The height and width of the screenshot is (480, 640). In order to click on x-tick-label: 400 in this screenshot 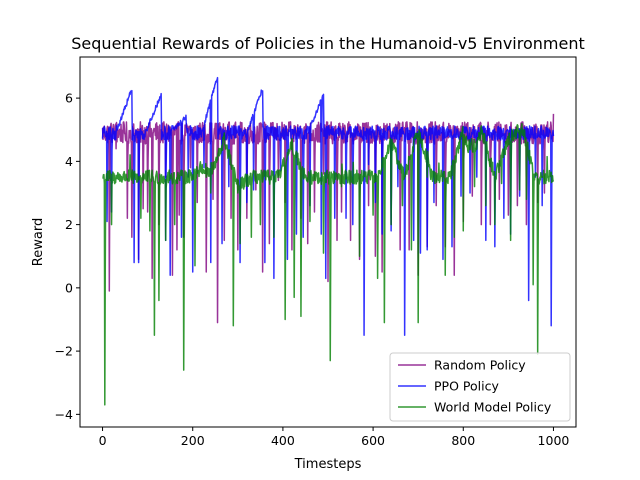, I will do `click(283, 440)`.